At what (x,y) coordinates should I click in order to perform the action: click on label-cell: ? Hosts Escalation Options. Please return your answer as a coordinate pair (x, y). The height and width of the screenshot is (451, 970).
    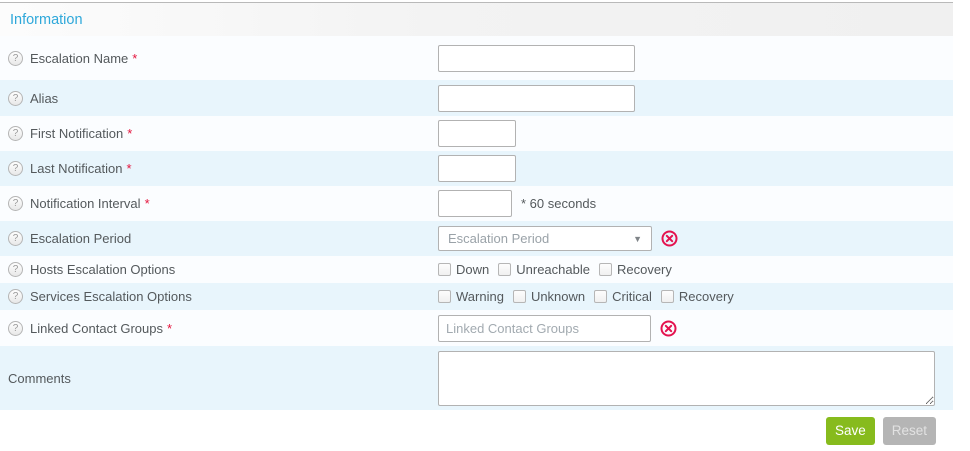
    Looking at the image, I should click on (219, 269).